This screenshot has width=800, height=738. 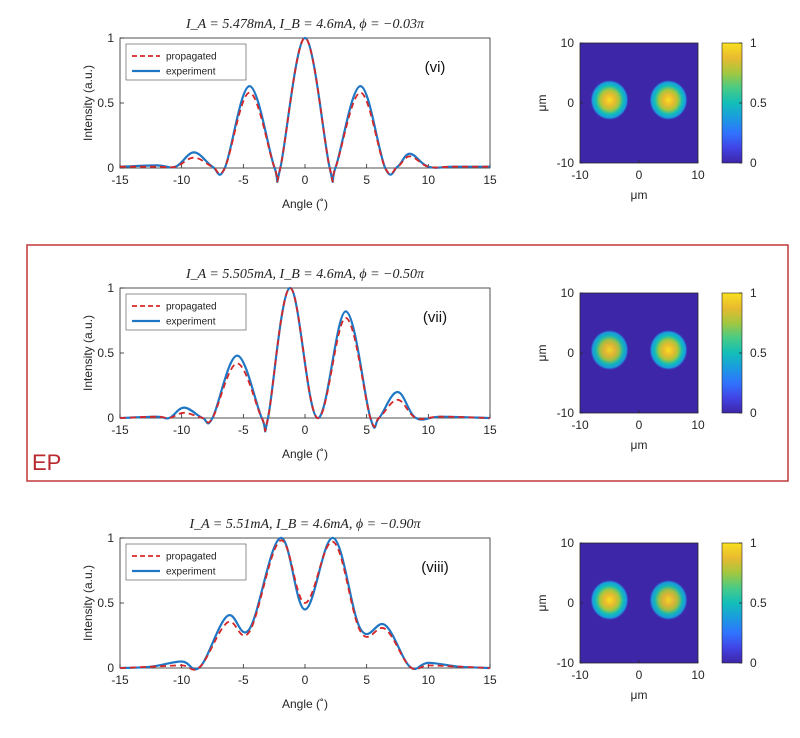 What do you see at coordinates (304, 524) in the screenshot?
I see `plot-title: I_A = 5.51mA, I_B = 4.6mA, ϕ = −0.90π` at bounding box center [304, 524].